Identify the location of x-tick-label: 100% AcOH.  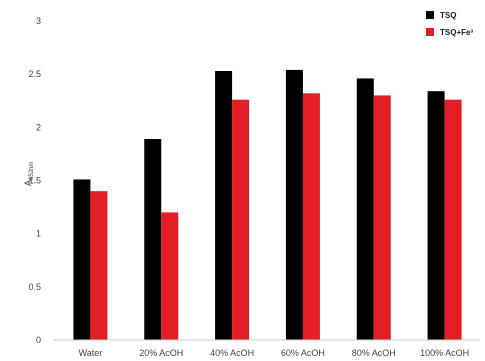
(444, 353).